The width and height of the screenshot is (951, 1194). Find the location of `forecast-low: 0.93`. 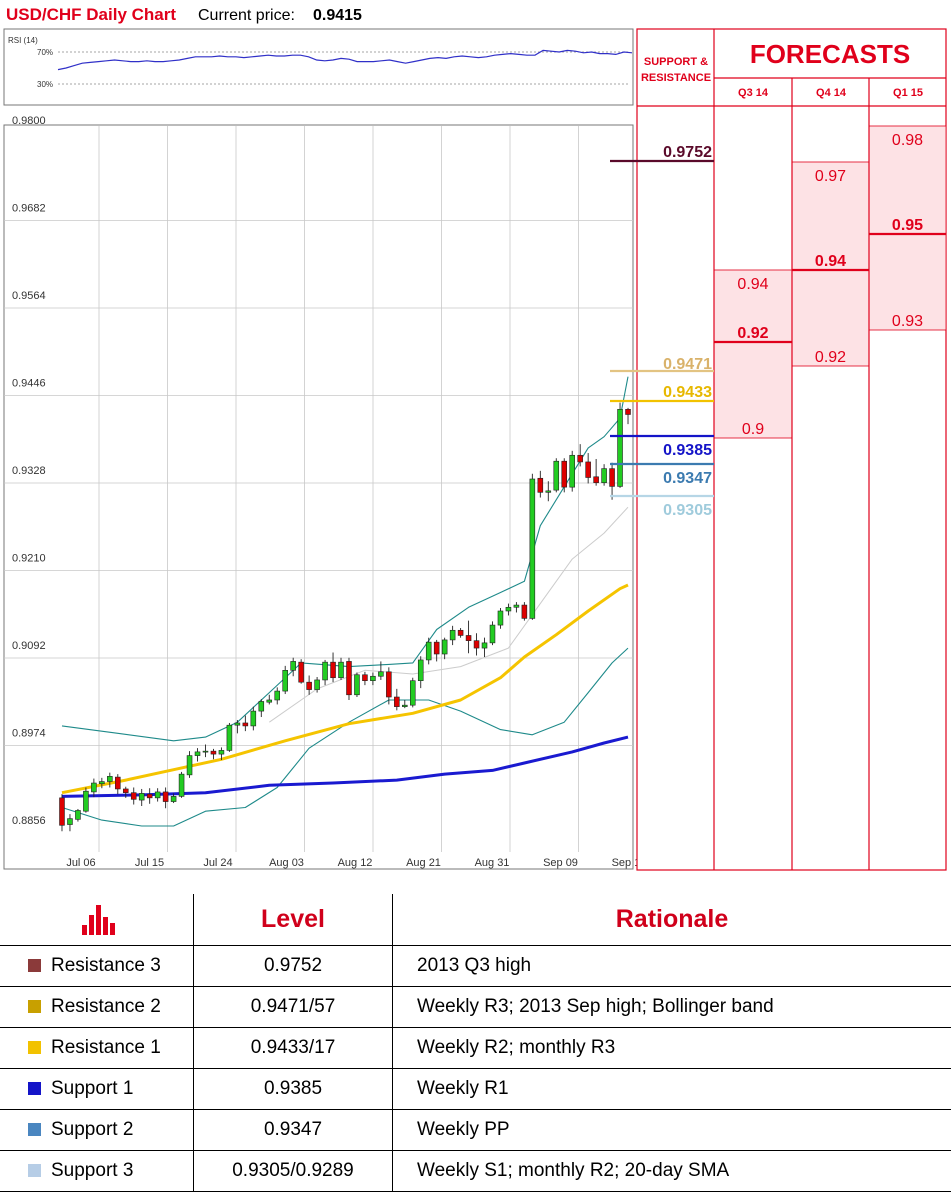

forecast-low: 0.93 is located at coordinates (907, 321).